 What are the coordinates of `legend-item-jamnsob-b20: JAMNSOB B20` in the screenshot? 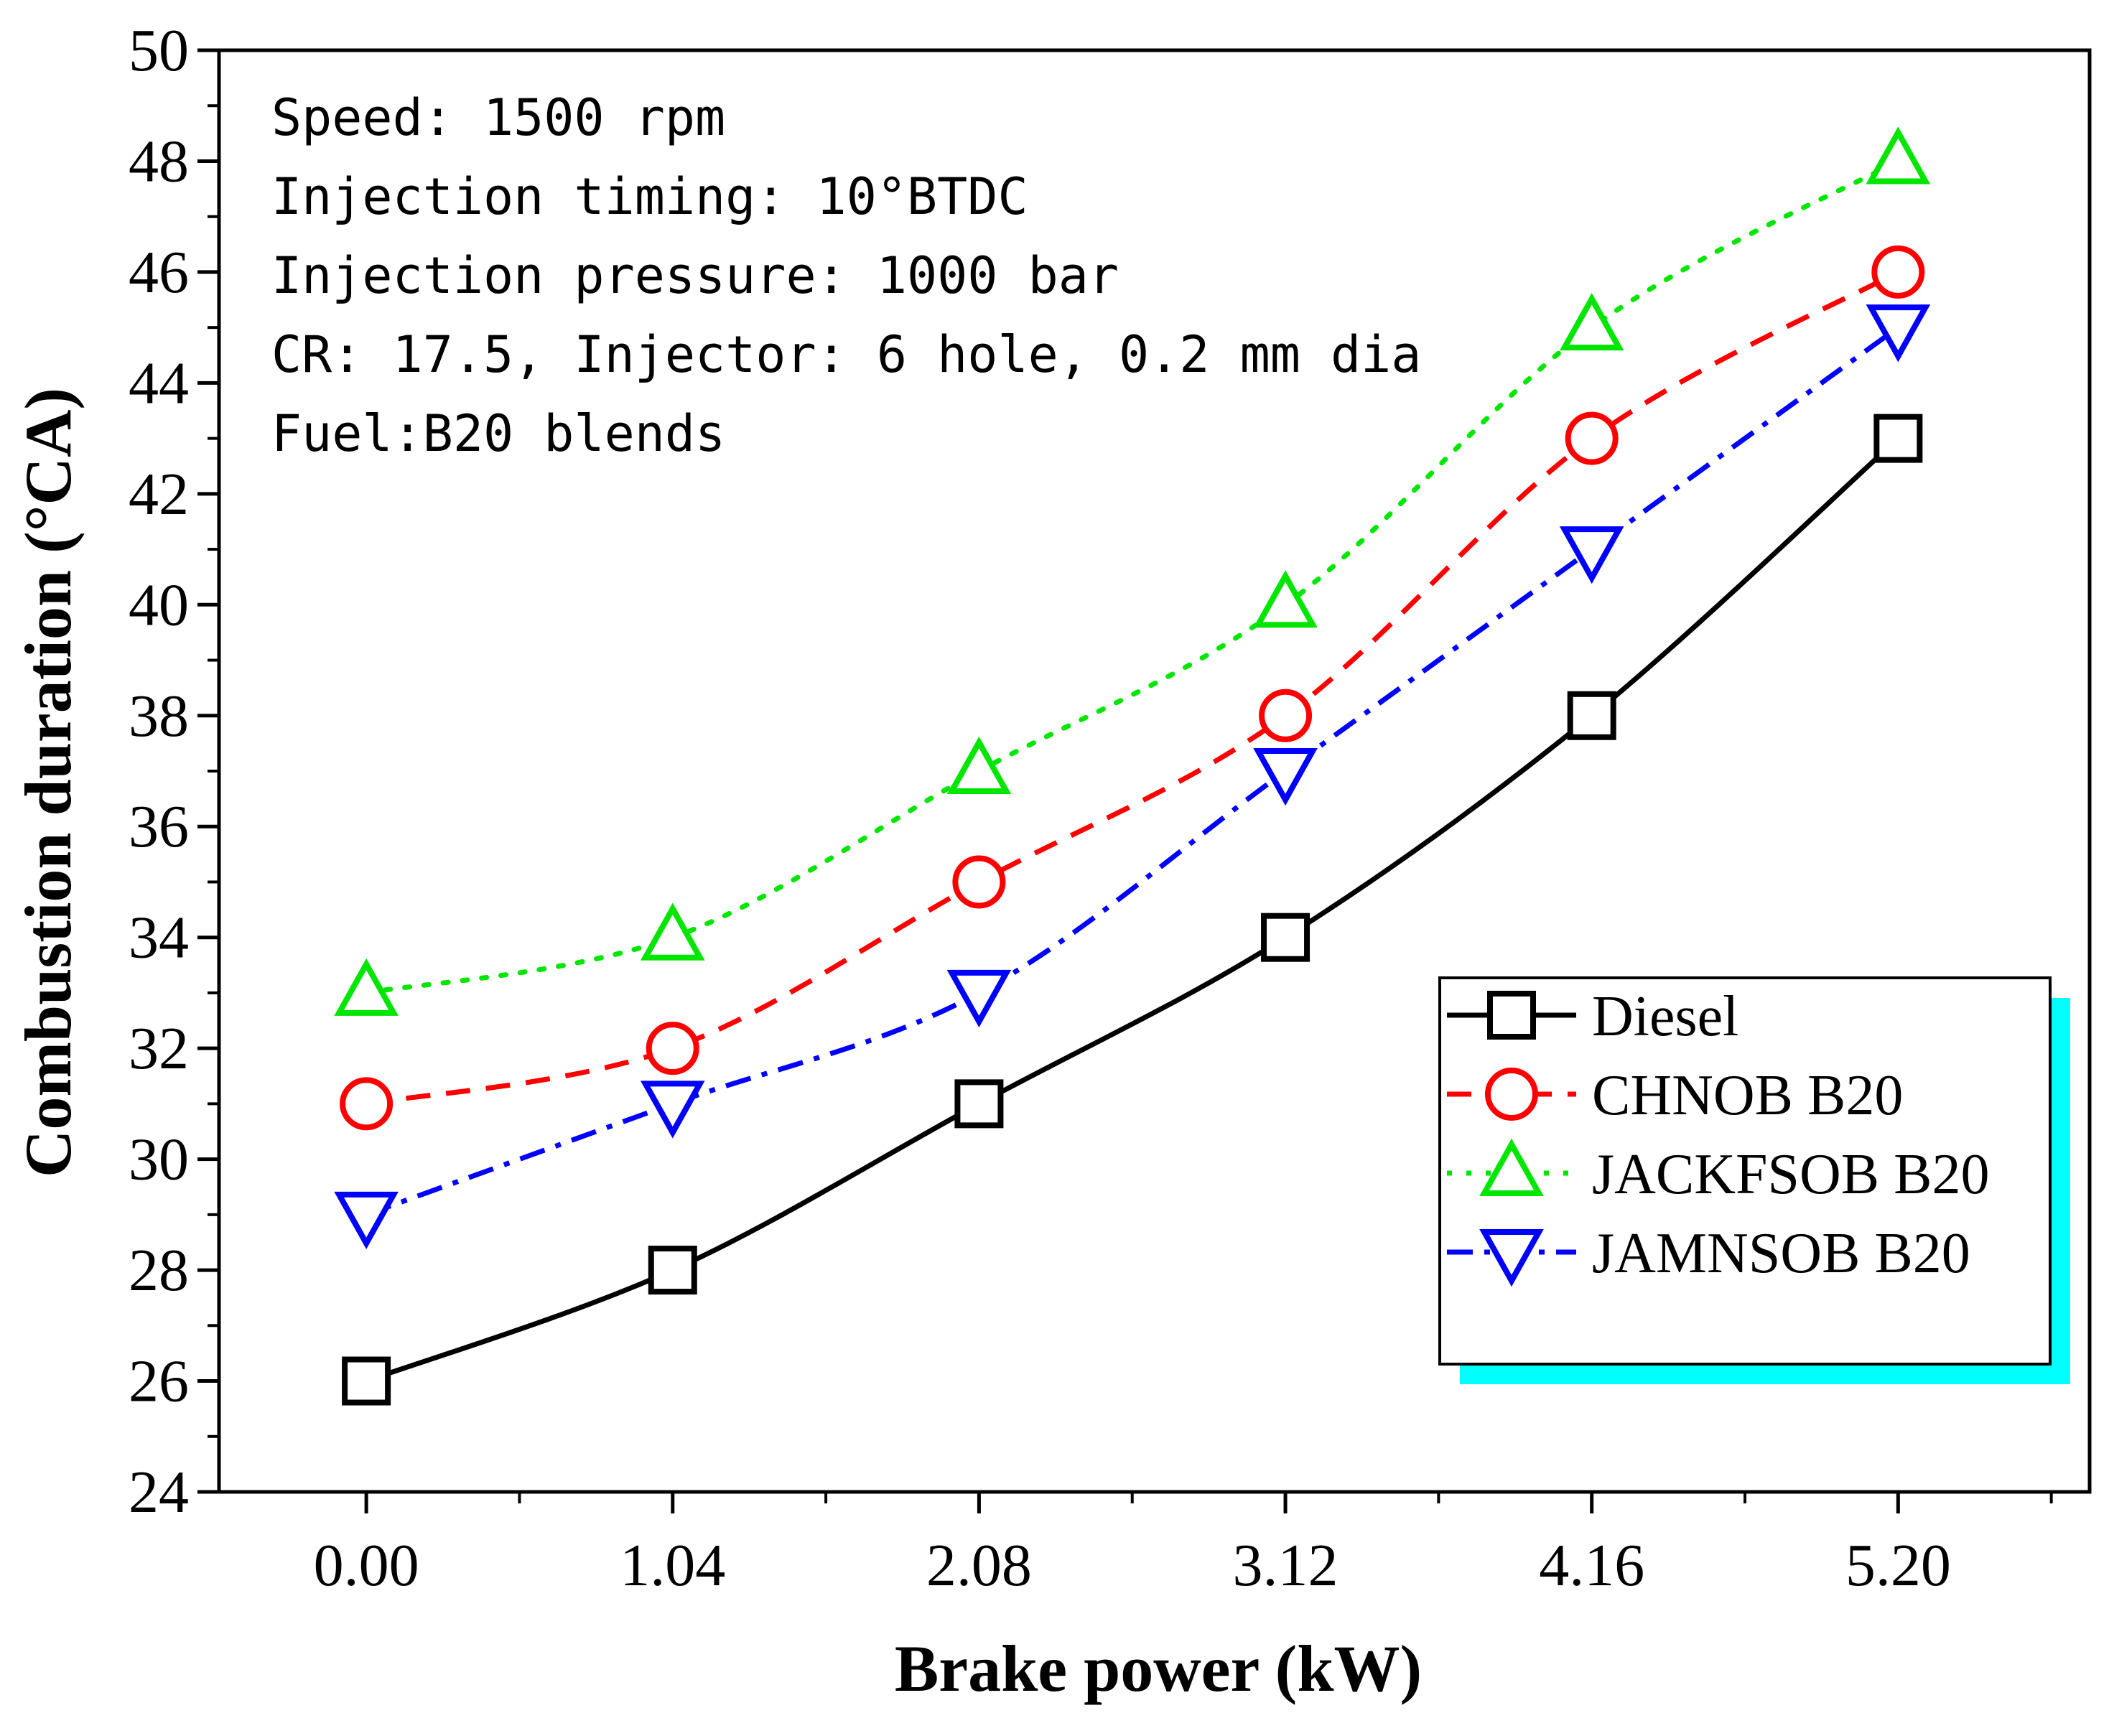 It's located at (1708, 1254).